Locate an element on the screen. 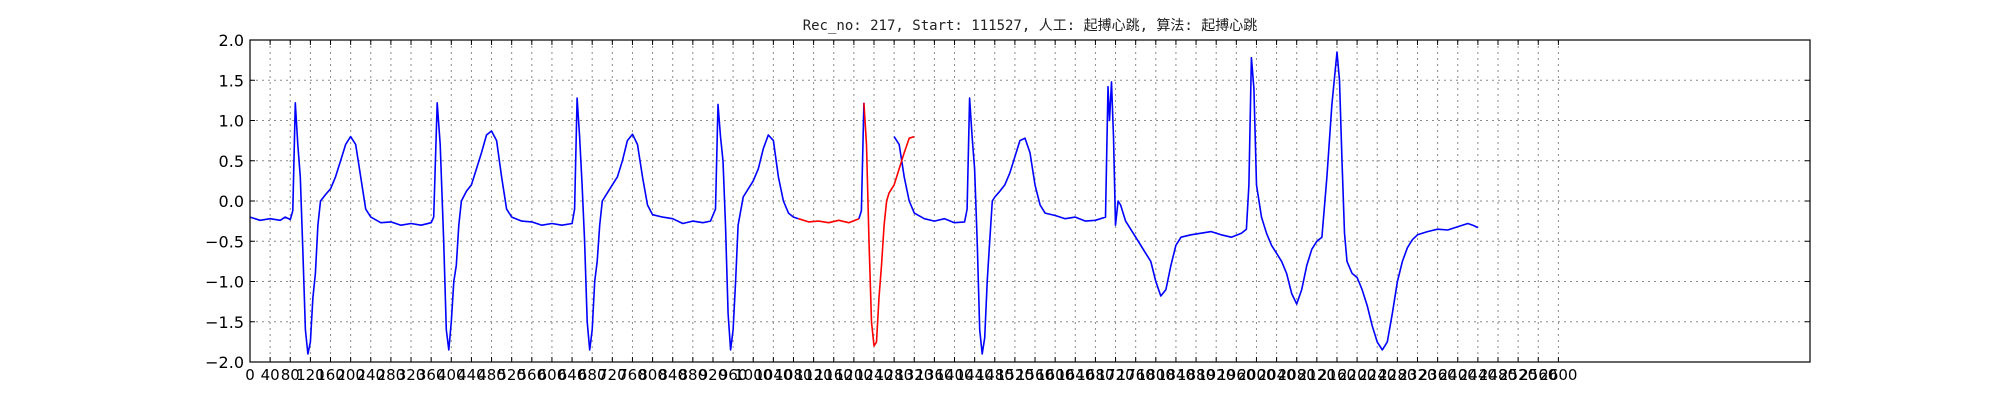 The image size is (2000, 400). x-tick-label: 1160 is located at coordinates (834, 375).